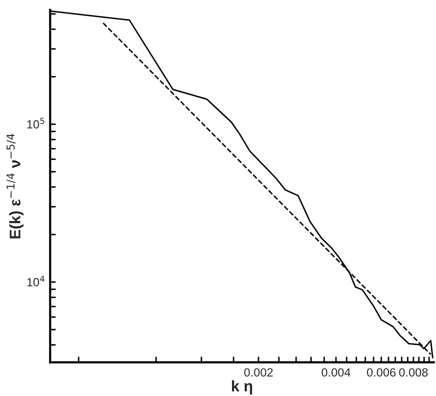 The height and width of the screenshot is (396, 436). I want to click on x-tick-label: 0.002, so click(258, 372).